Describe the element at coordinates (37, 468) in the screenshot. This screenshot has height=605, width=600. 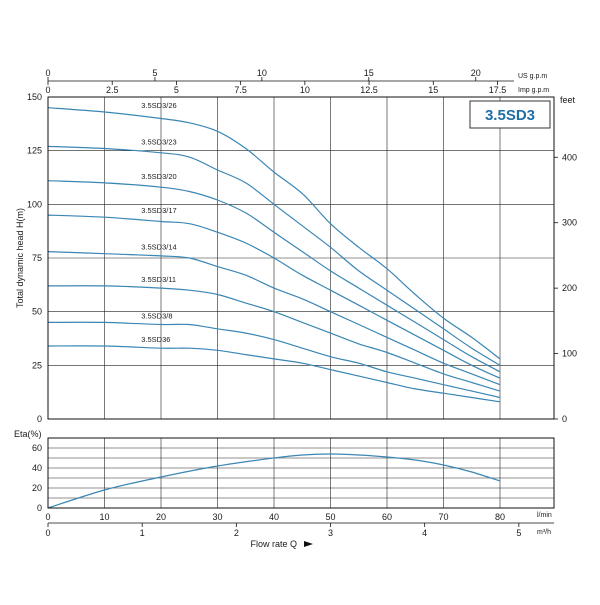
I see `y-tick-label-eta: 40` at that location.